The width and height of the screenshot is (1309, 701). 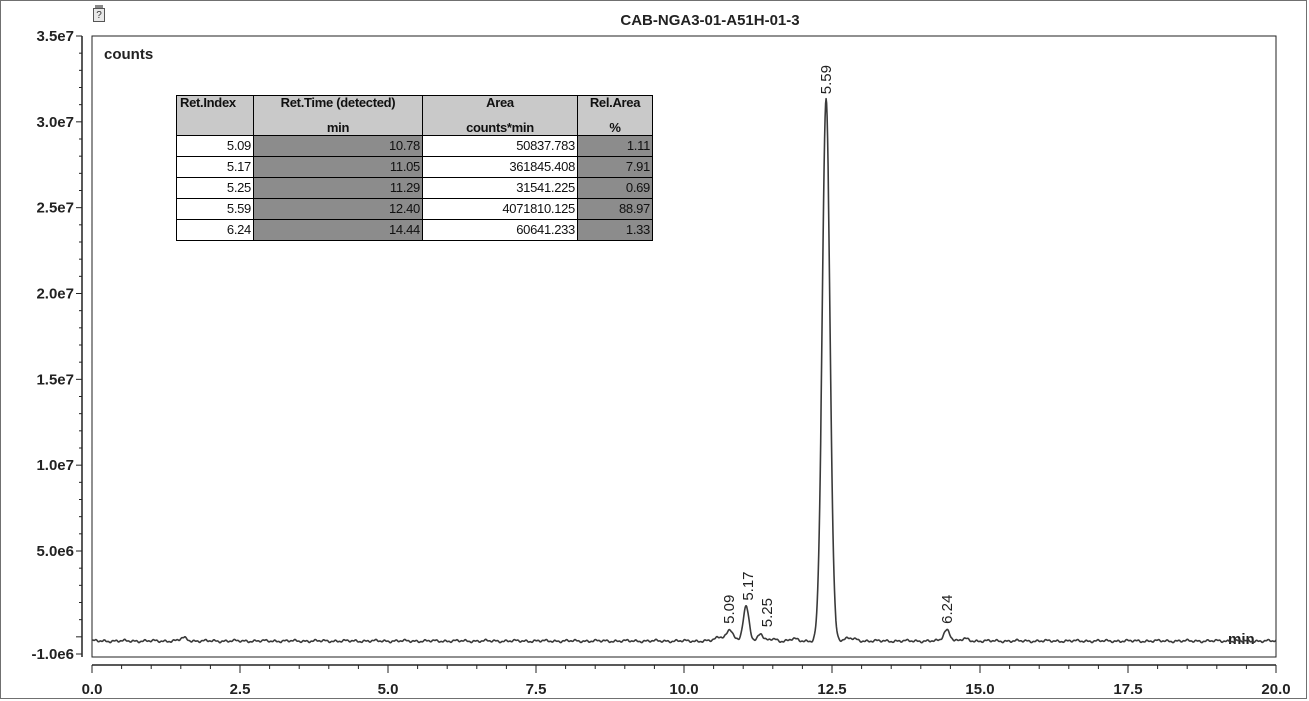 I want to click on table-row: 5.17 11.05 361845.408 7.91, so click(x=414, y=167).